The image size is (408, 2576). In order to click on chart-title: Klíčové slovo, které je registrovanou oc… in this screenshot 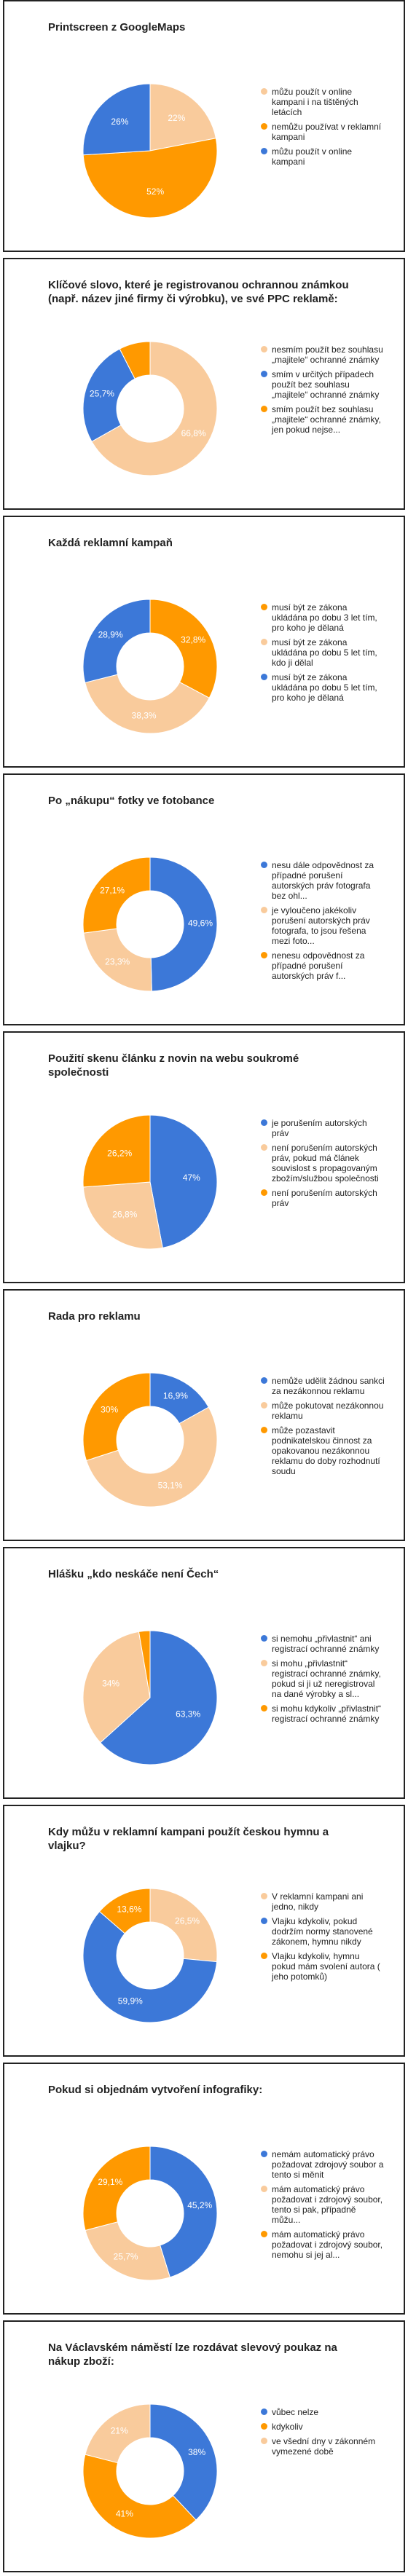, I will do `click(198, 292)`.